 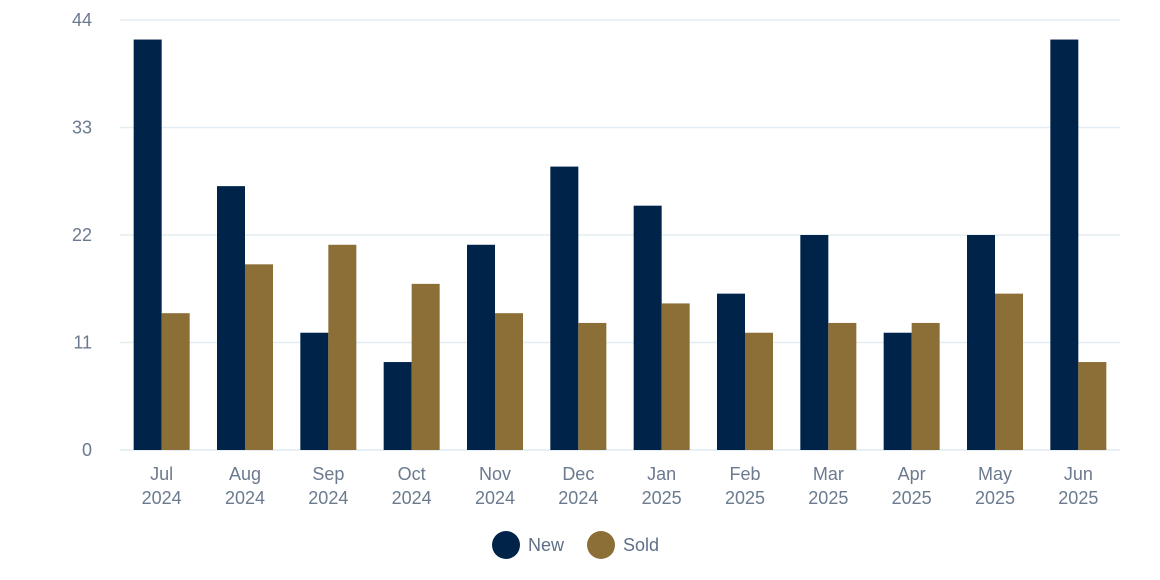 What do you see at coordinates (647, 327) in the screenshot?
I see `bar-new-jan-2025` at bounding box center [647, 327].